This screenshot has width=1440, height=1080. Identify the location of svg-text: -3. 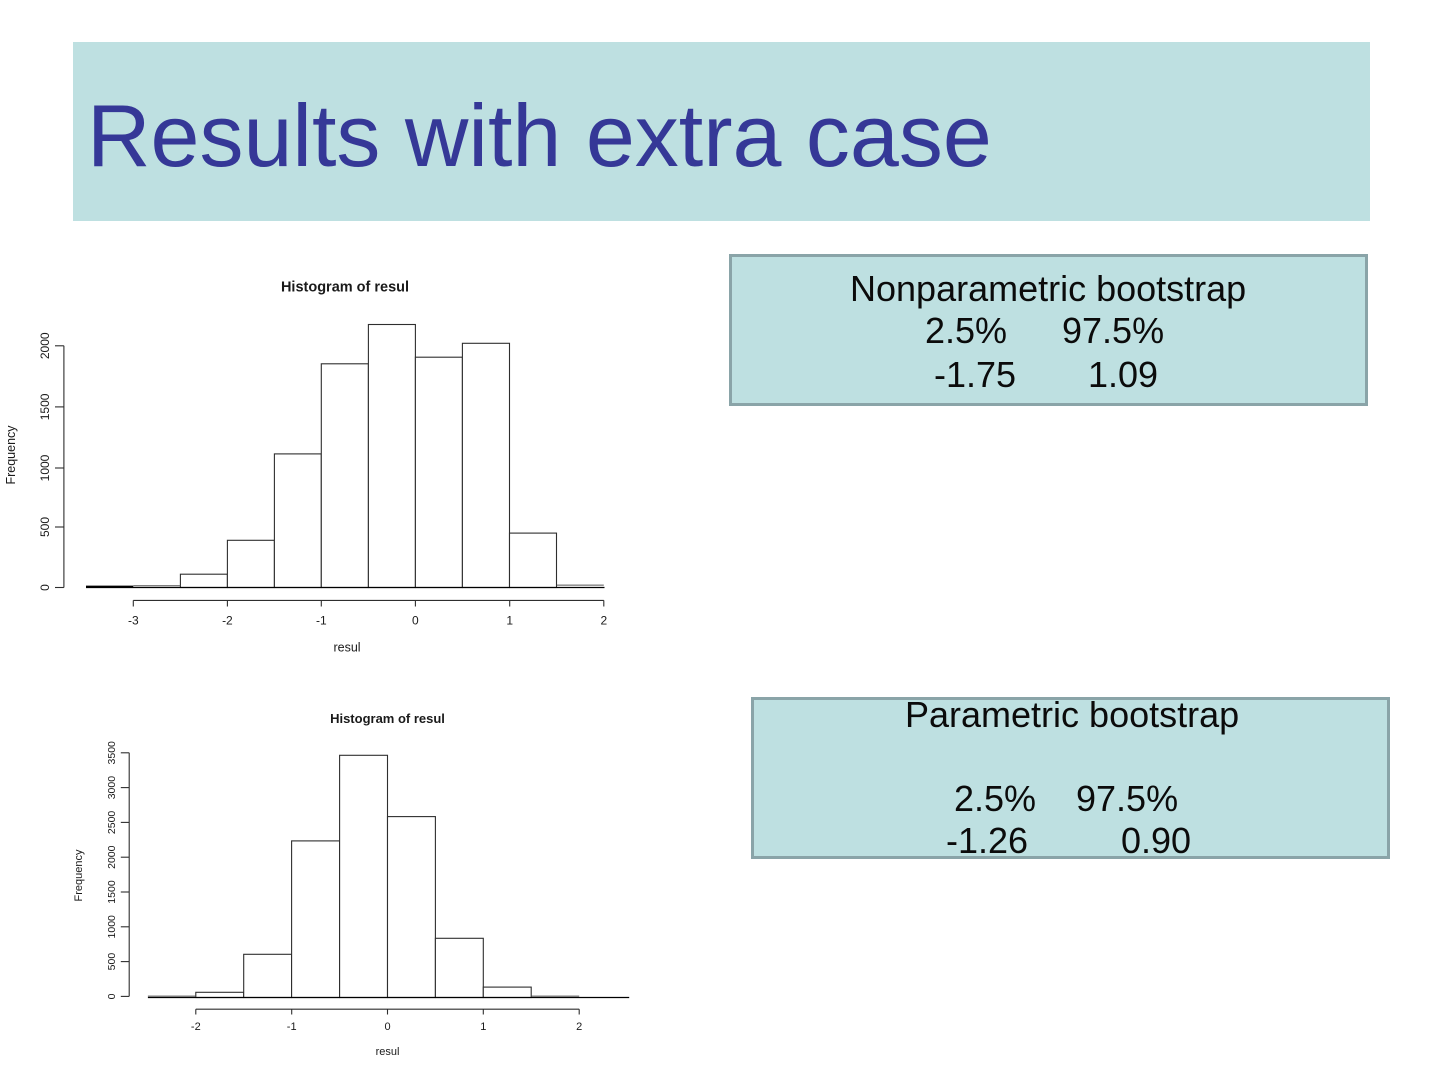
(133, 621).